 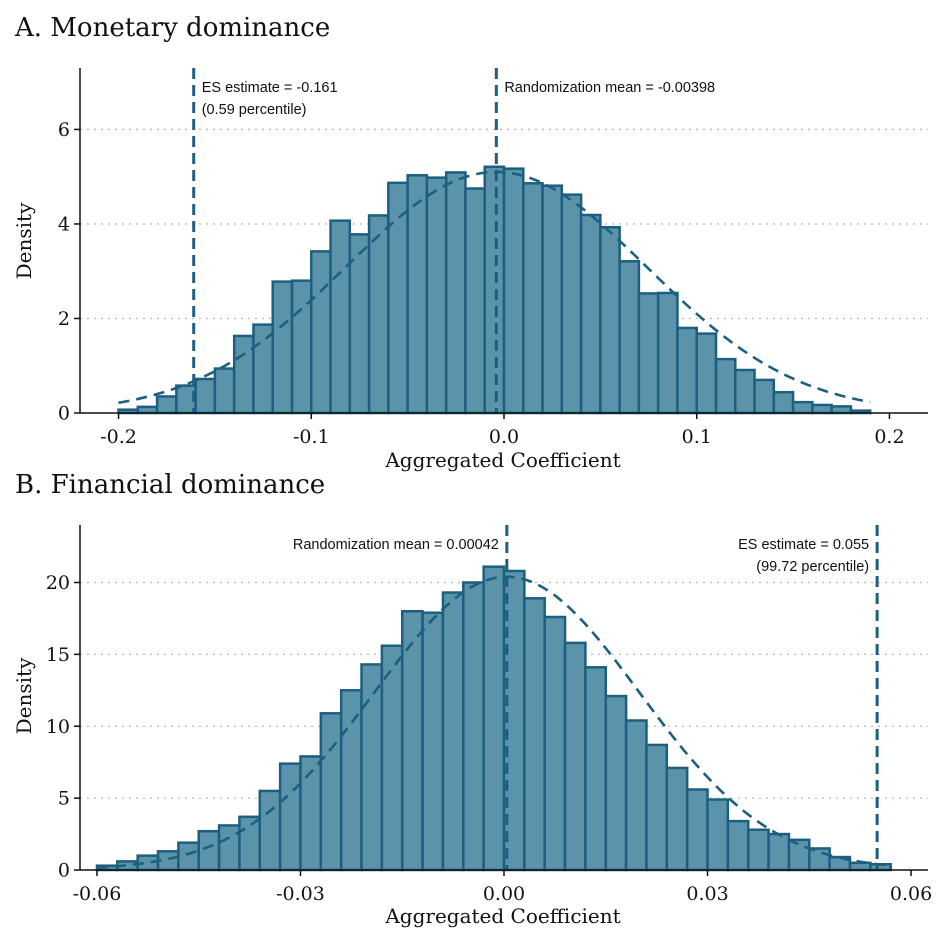 I want to click on x-tick-label: 0.00, so click(x=504, y=894).